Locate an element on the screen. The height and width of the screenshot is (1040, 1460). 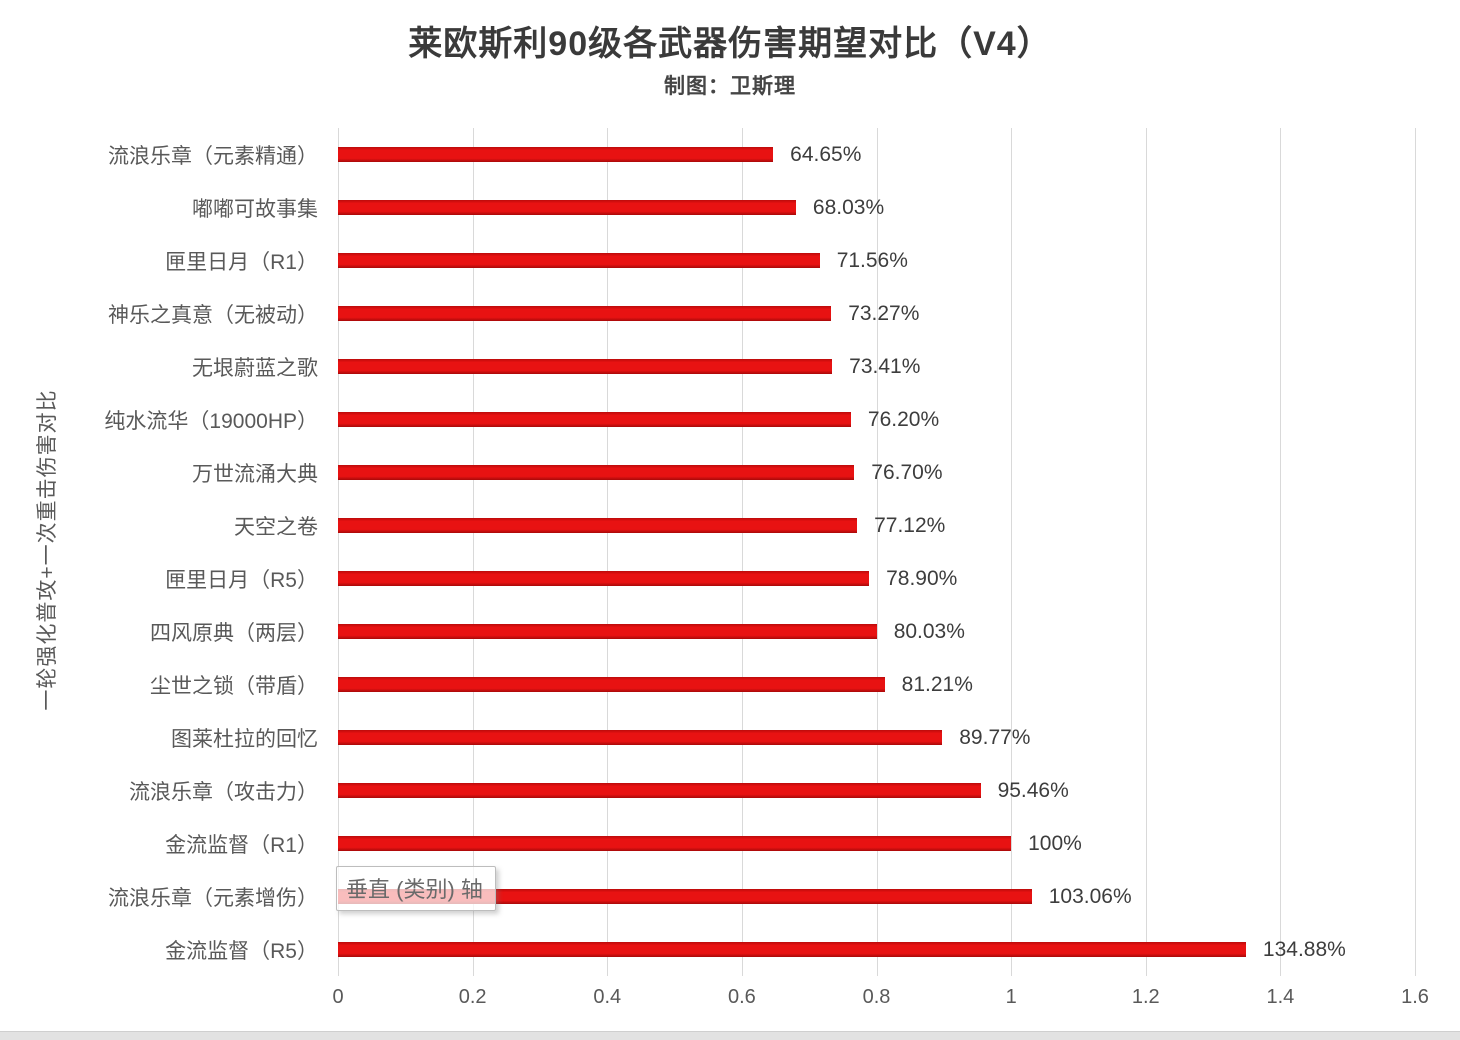
x-tick-label: 0.8 is located at coordinates (876, 997).